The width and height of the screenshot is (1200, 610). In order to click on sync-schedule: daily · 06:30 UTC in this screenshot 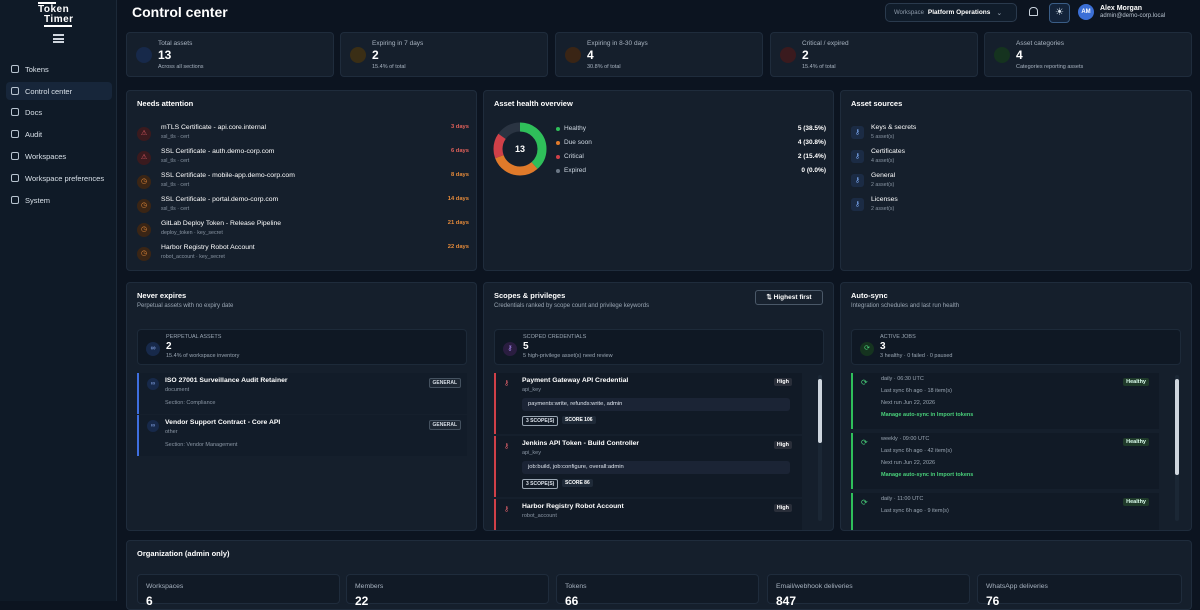, I will do `click(902, 379)`.